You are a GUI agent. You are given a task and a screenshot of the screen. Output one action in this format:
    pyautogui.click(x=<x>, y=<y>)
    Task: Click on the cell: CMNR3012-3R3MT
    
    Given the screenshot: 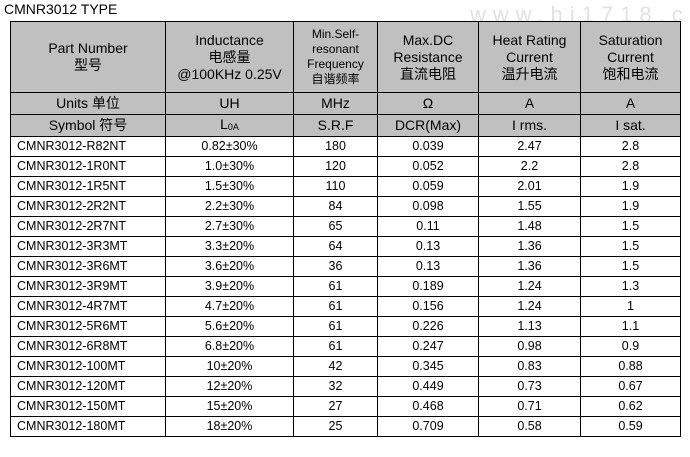 What is the action you would take?
    pyautogui.click(x=88, y=246)
    